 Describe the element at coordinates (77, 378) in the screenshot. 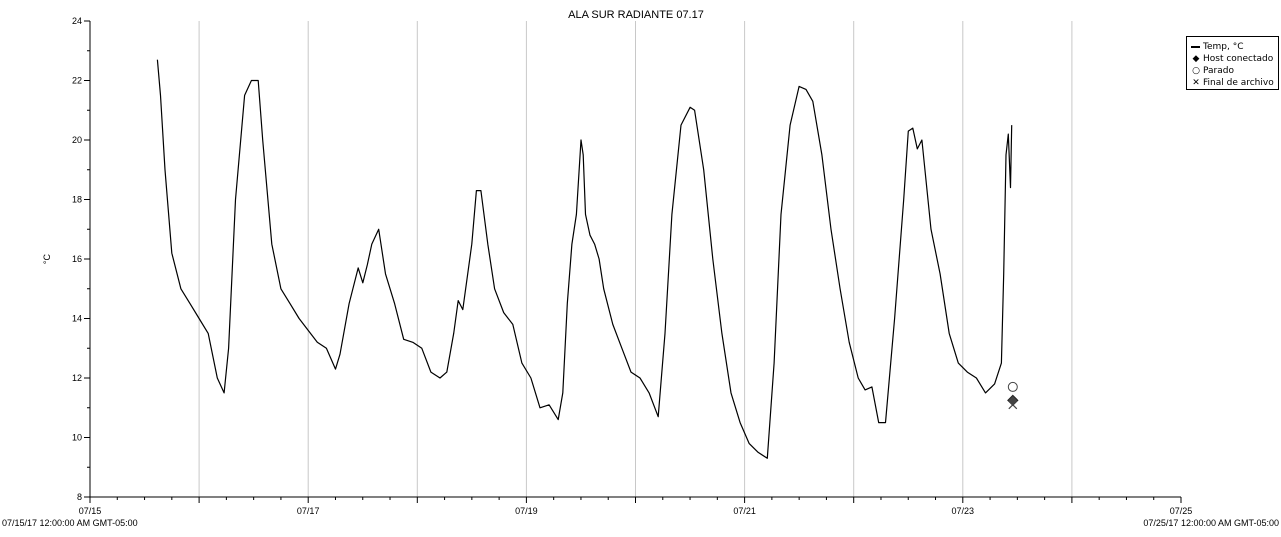

I see `y-tick-label: 12` at that location.